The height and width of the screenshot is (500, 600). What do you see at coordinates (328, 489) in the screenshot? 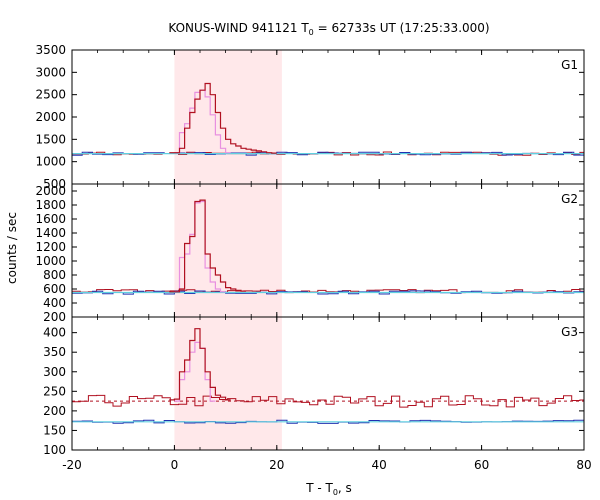
I see `x-axis-label: T - T0, s` at bounding box center [328, 489].